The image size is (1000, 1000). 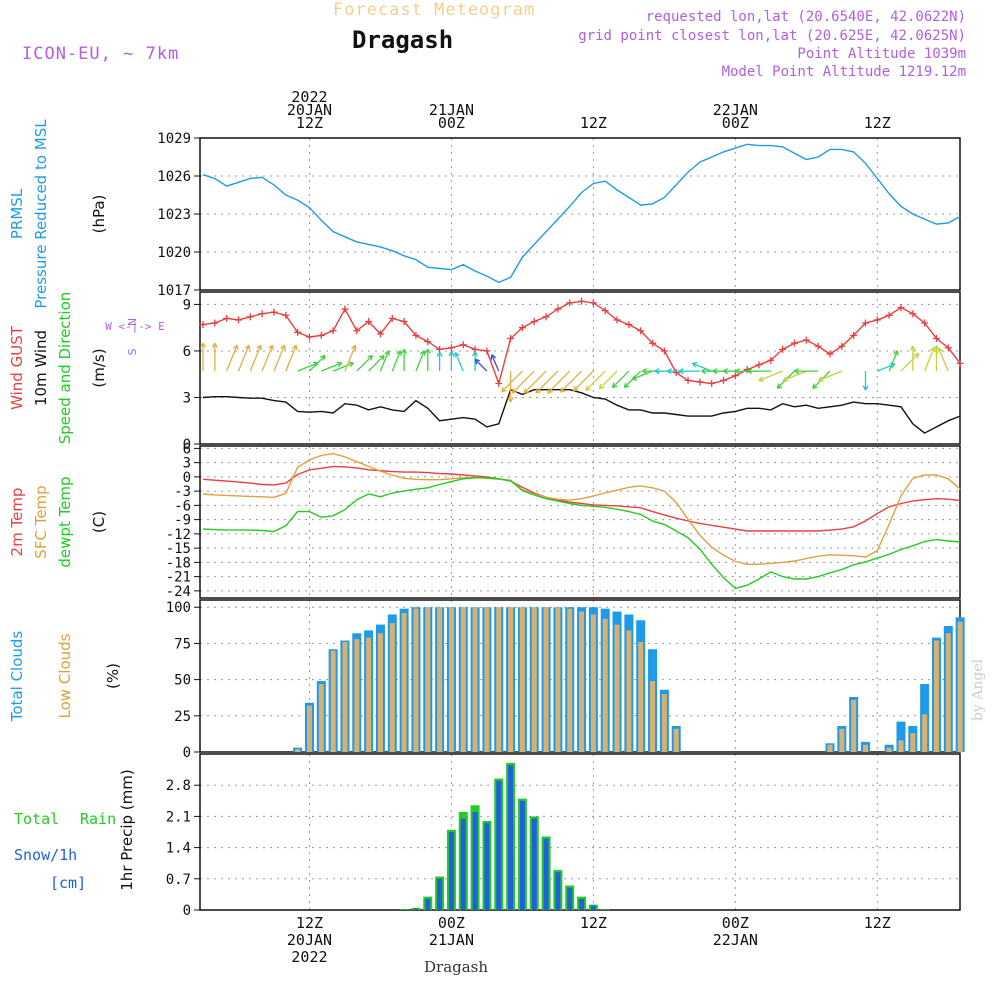 What do you see at coordinates (187, 305) in the screenshot?
I see `wind-ytick-label: 9` at bounding box center [187, 305].